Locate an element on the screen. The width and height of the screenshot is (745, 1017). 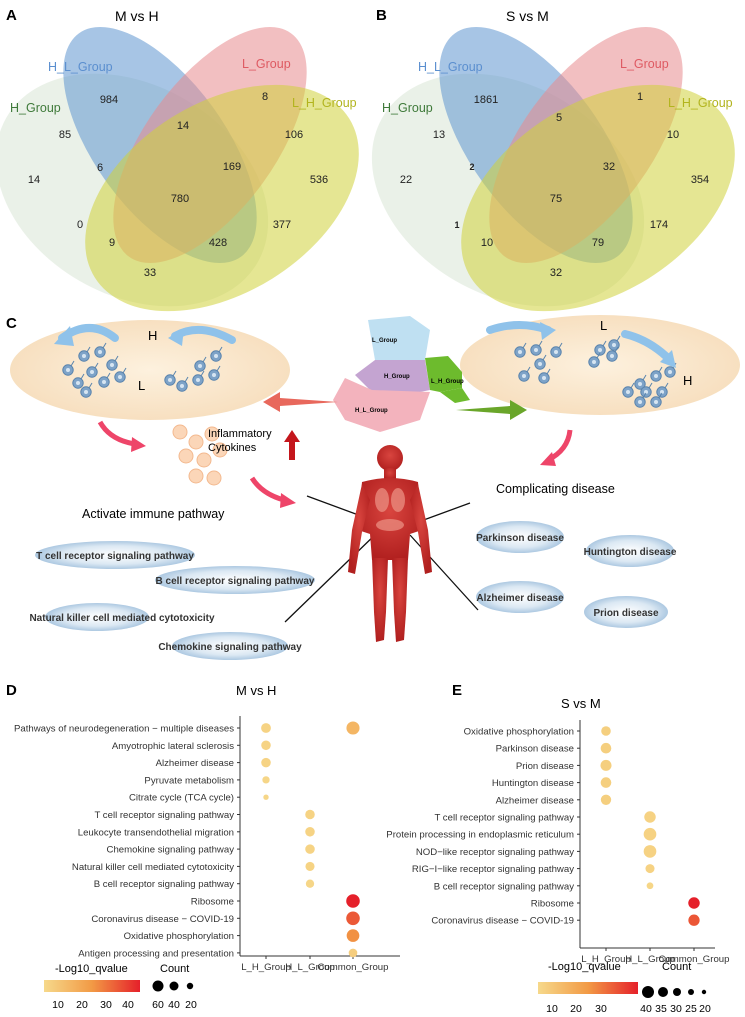
venn-b-count: 1 is located at coordinates (640, 97).